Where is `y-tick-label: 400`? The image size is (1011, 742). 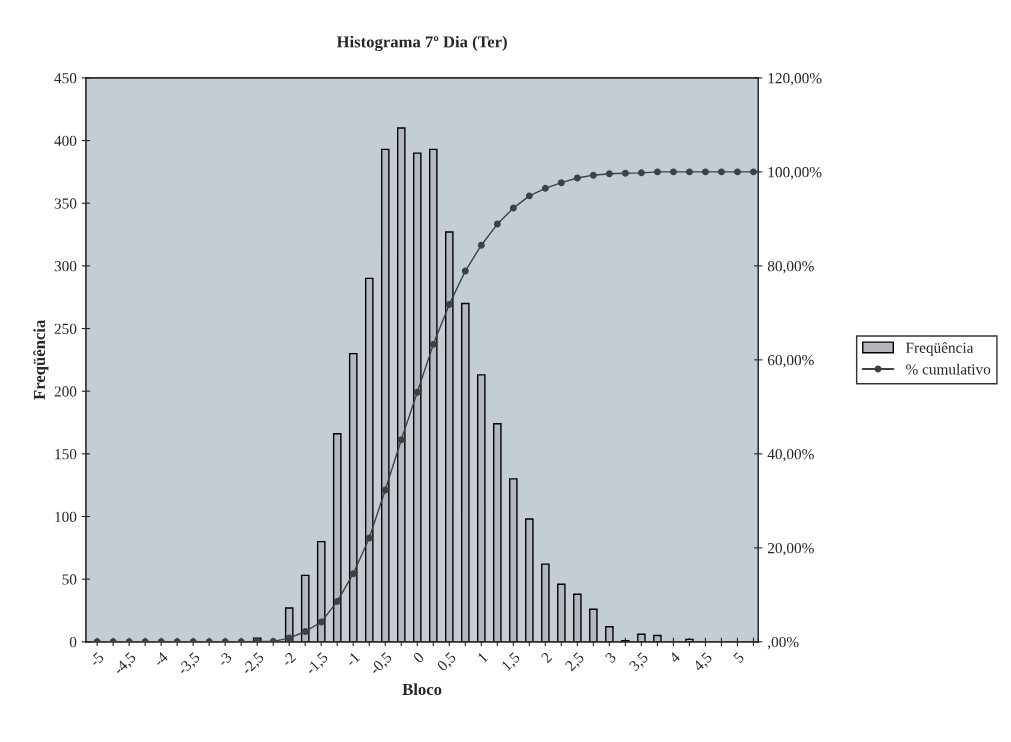 y-tick-label: 400 is located at coordinates (65, 141).